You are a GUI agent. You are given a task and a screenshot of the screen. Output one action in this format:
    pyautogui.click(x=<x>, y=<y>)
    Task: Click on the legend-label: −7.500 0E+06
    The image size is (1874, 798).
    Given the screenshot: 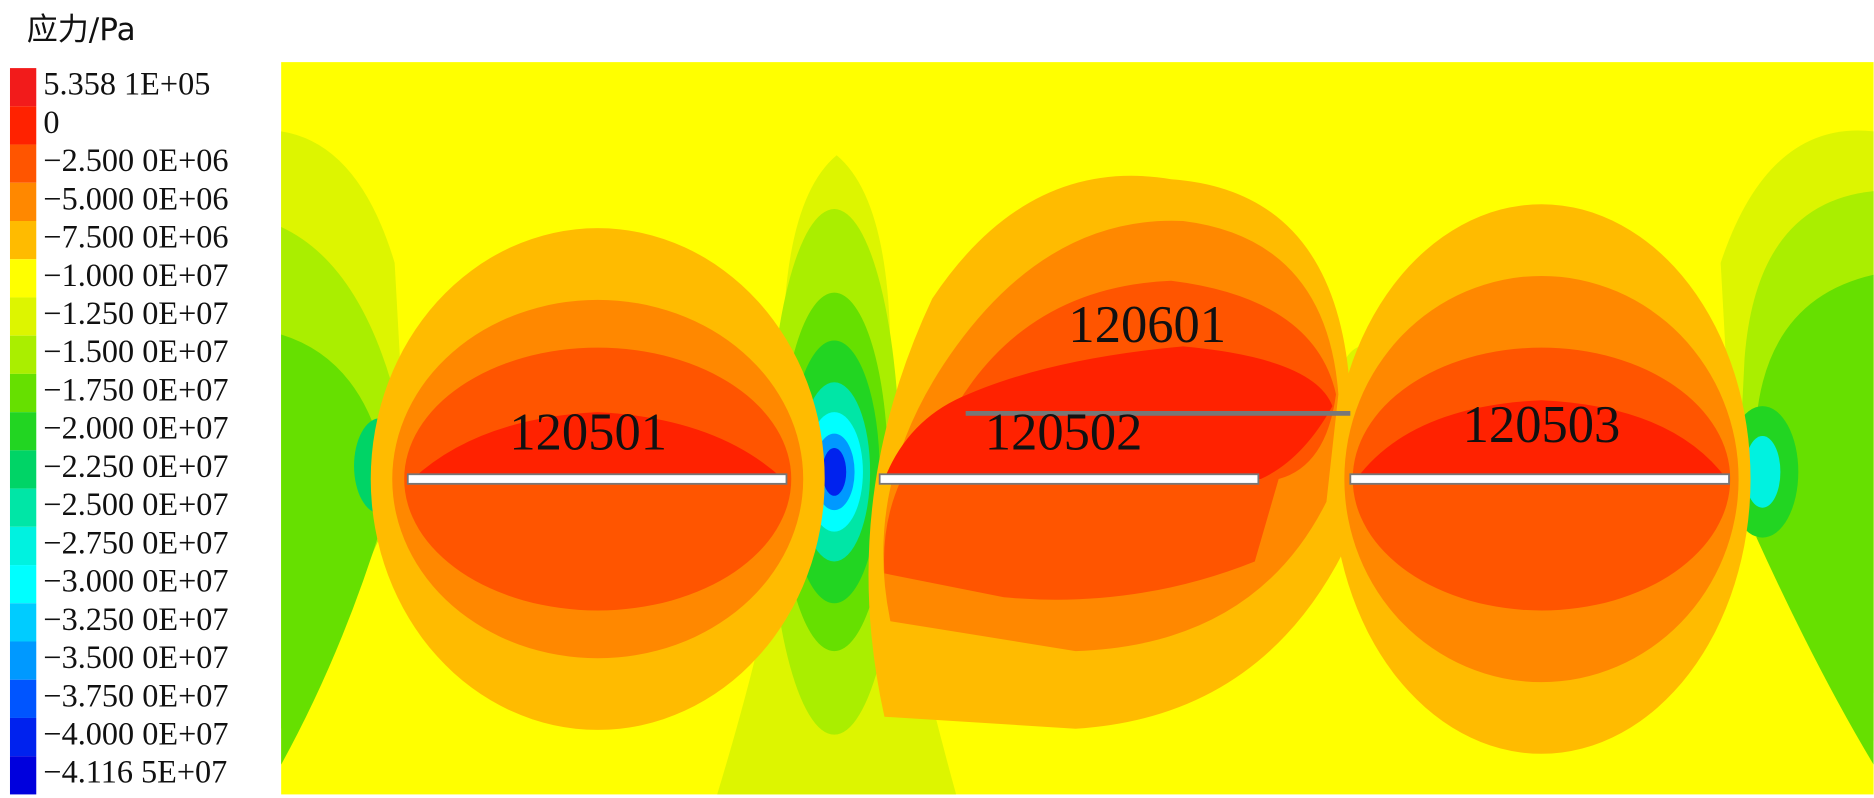 What is the action you would take?
    pyautogui.click(x=135, y=237)
    